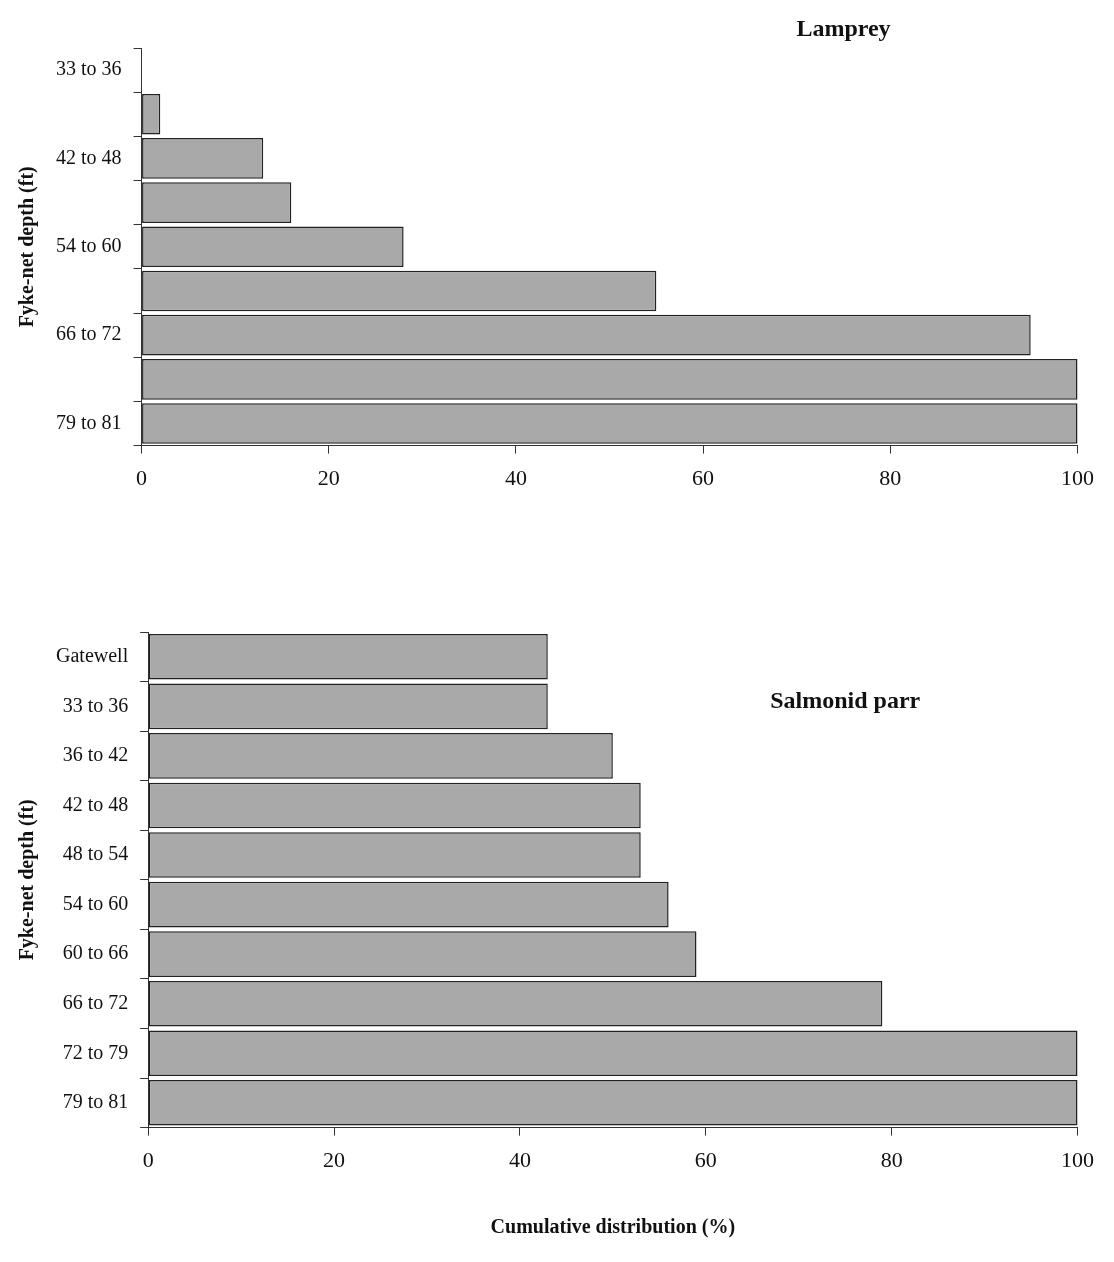 This screenshot has height=1262, width=1114. What do you see at coordinates (95, 952) in the screenshot?
I see `y-tick-label: 60 to 66` at bounding box center [95, 952].